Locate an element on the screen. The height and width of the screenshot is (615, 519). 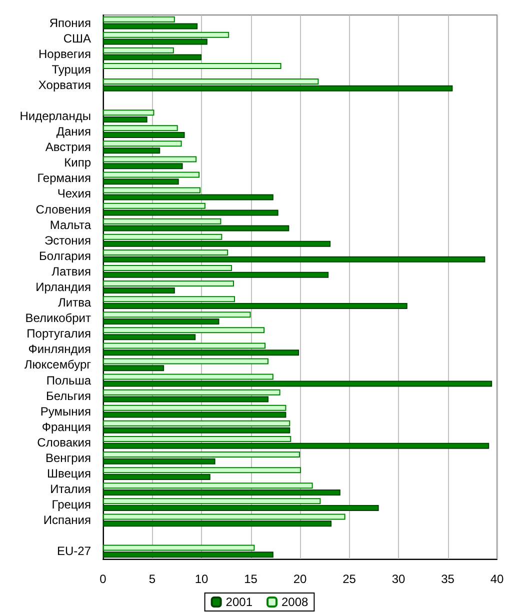
y-tick-label: Польша is located at coordinates (69, 380).